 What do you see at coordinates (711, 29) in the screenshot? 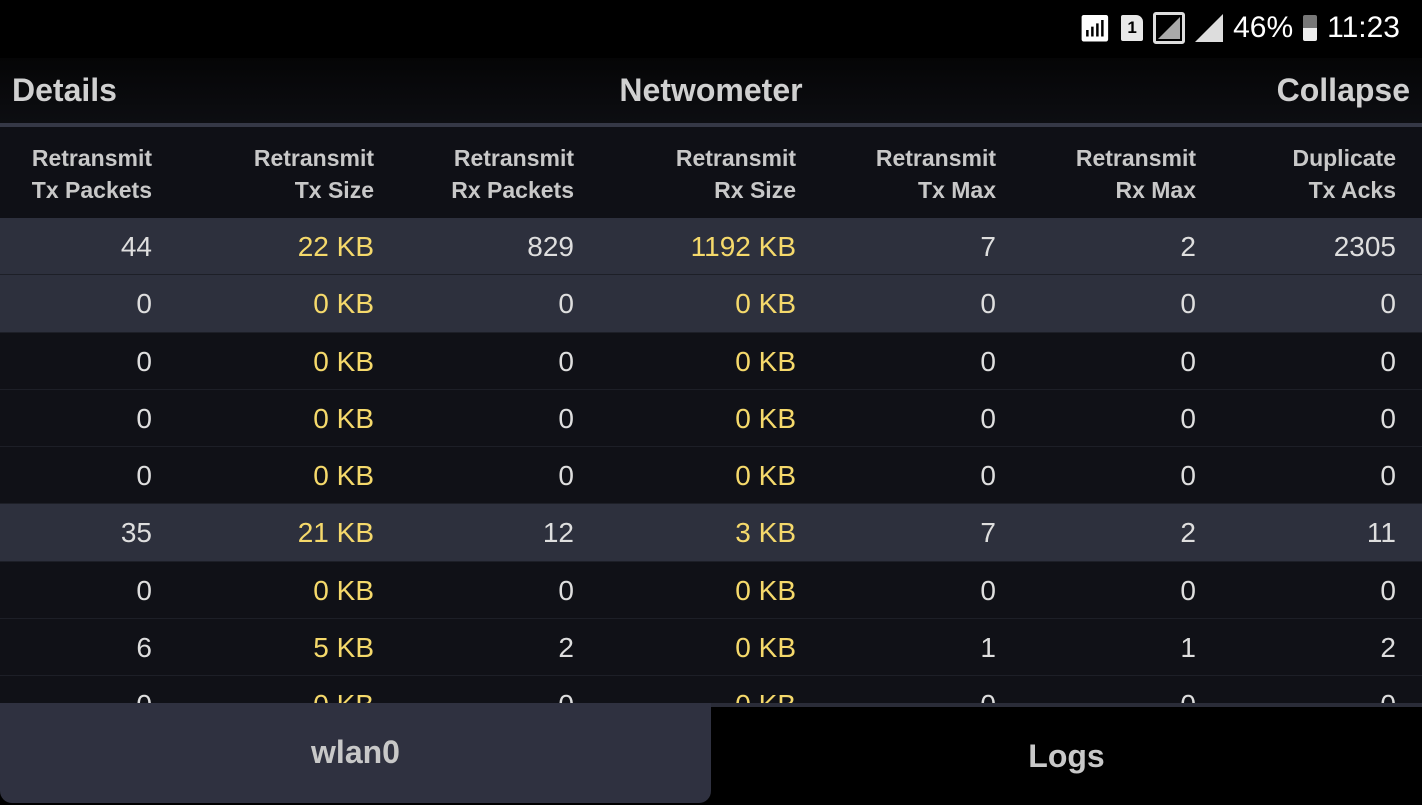
I see `status-bar: 📶︎ 1 46% 11:23` at bounding box center [711, 29].